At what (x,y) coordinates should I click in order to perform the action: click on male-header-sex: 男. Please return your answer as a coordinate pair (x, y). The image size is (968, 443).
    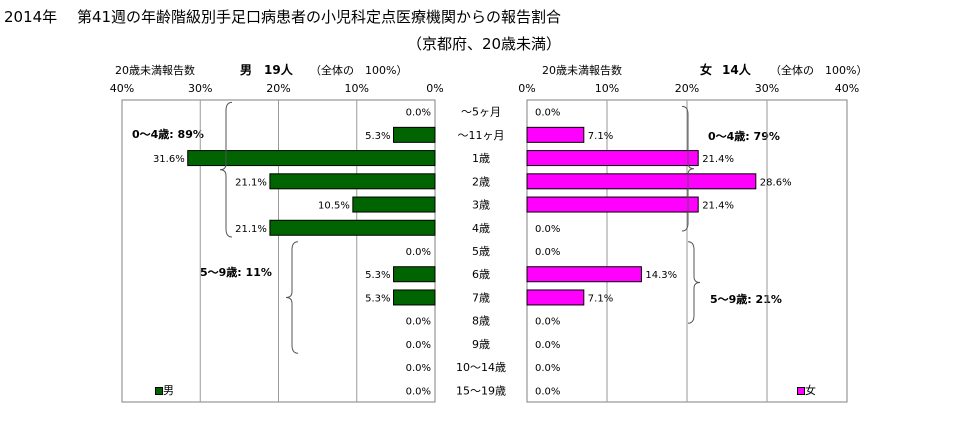
    Looking at the image, I should click on (246, 70).